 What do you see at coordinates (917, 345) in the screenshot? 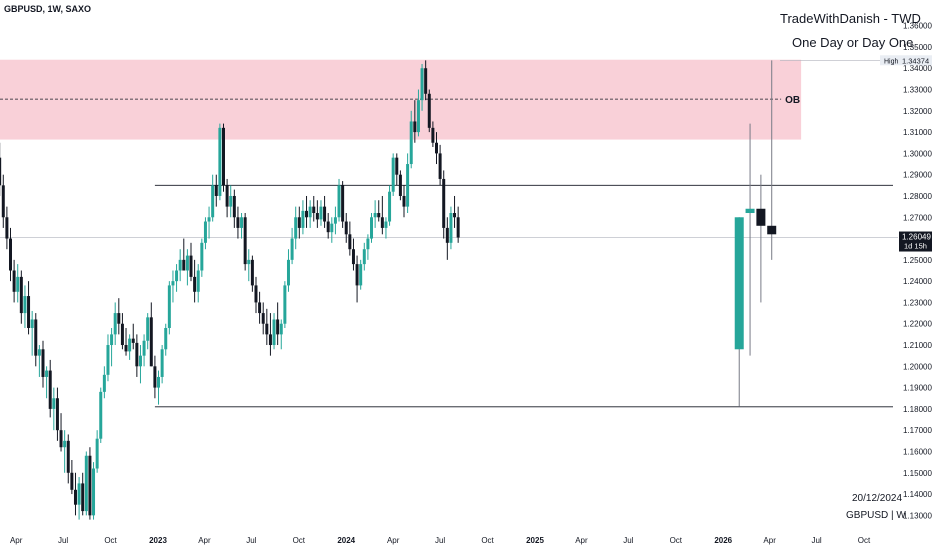
I see `y-tick-label: 1.21000` at bounding box center [917, 345].